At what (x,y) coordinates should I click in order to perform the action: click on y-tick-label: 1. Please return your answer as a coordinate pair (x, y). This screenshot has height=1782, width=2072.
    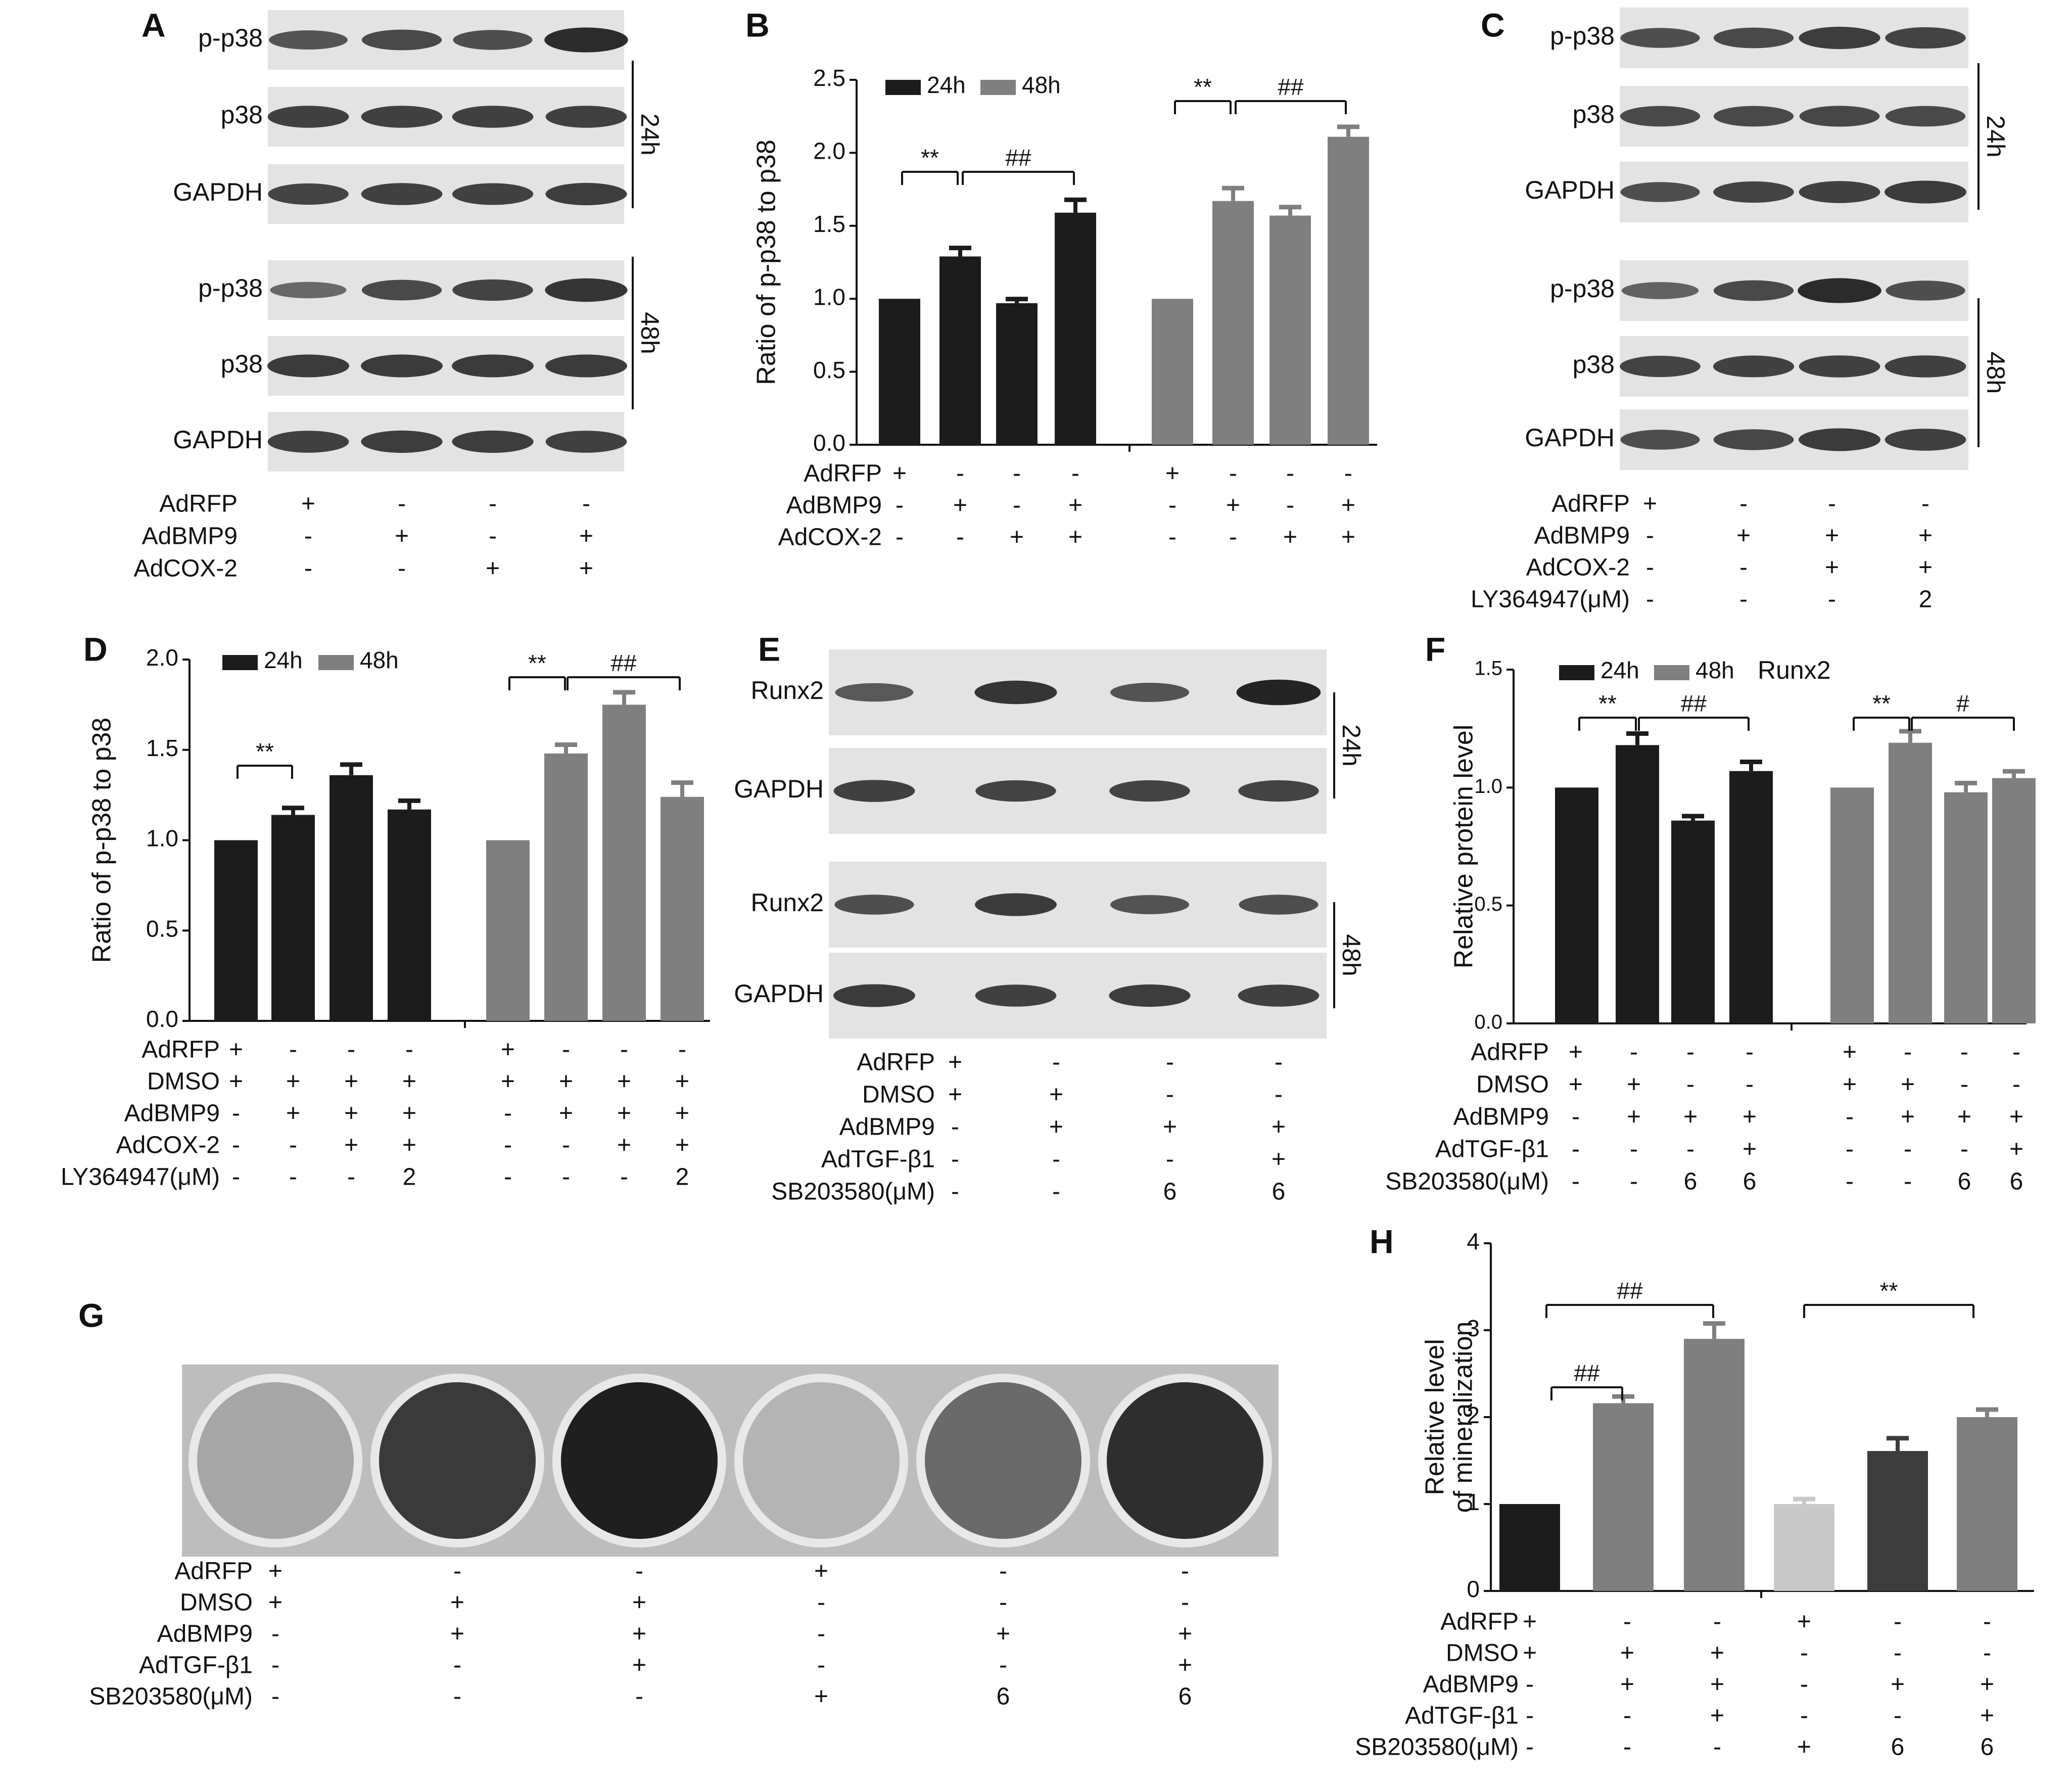
    Looking at the image, I should click on (1473, 1502).